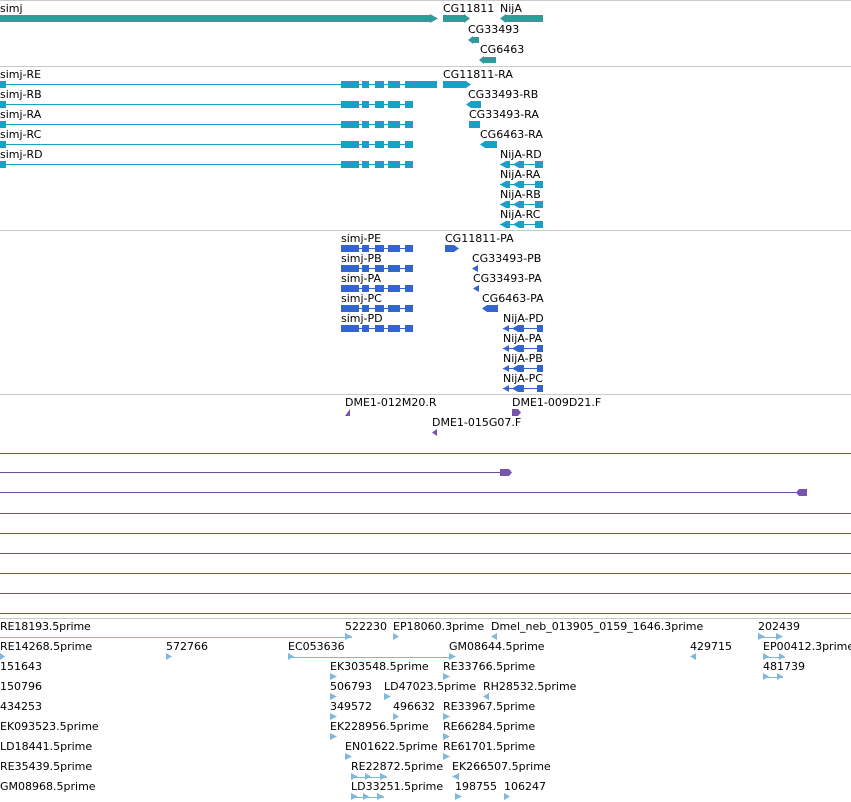 Image resolution: width=851 pixels, height=802 pixels. I want to click on est-label: RH28532.5prime, so click(530, 686).